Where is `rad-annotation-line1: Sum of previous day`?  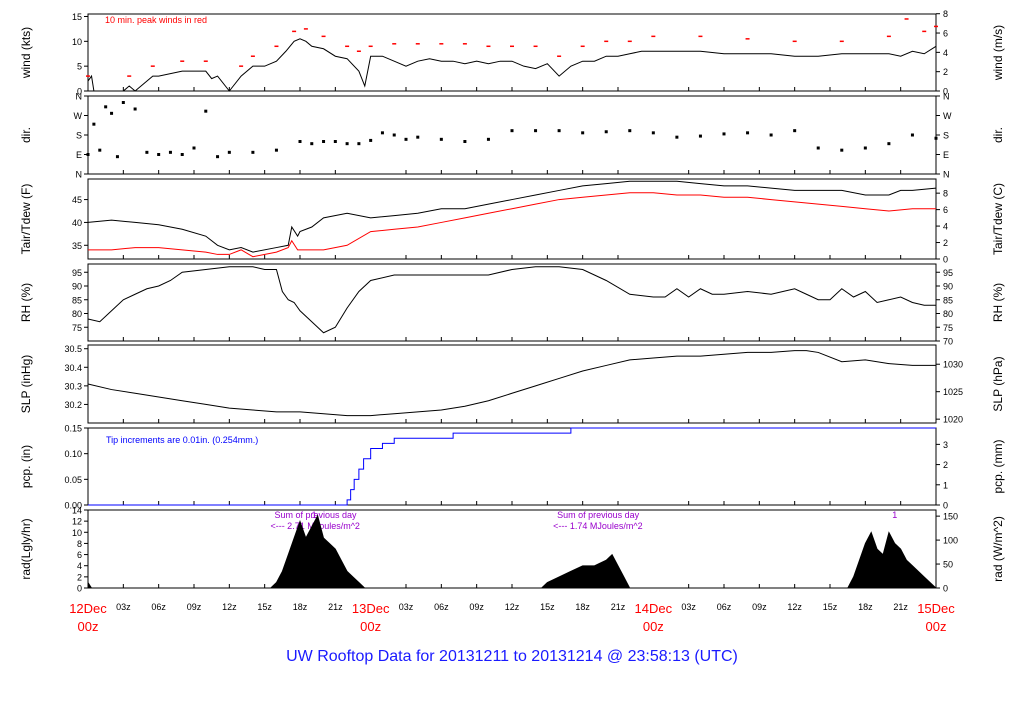
rad-annotation-line1: Sum of previous day is located at coordinates (315, 515).